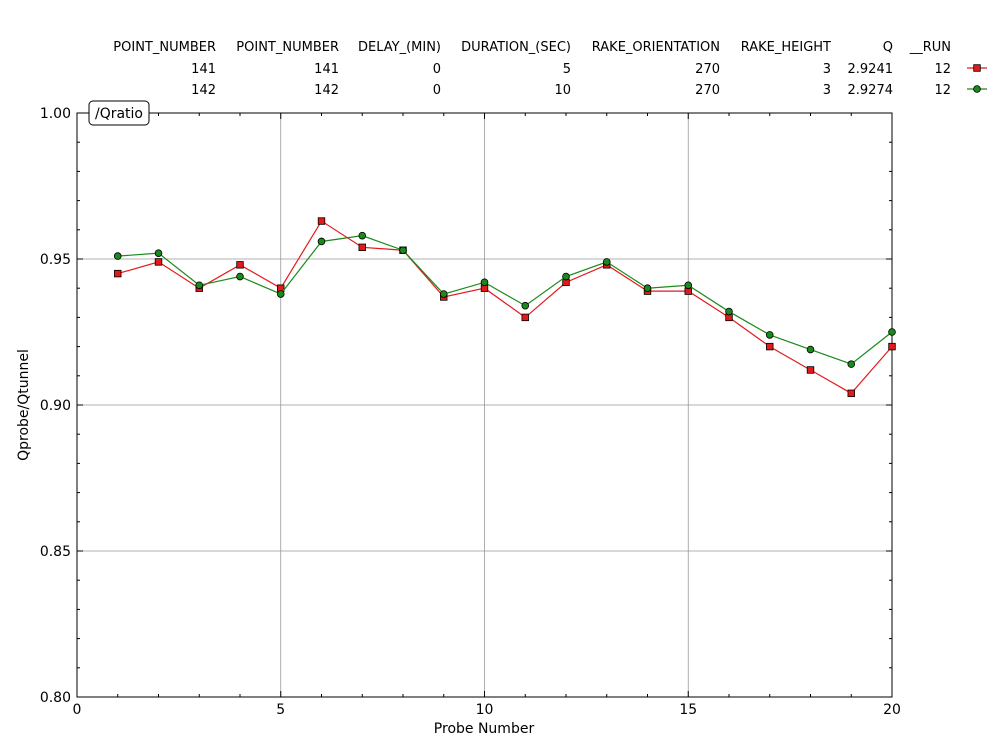 Image resolution: width=1000 pixels, height=750 pixels. What do you see at coordinates (505, 300) in the screenshot?
I see `series-line` at bounding box center [505, 300].